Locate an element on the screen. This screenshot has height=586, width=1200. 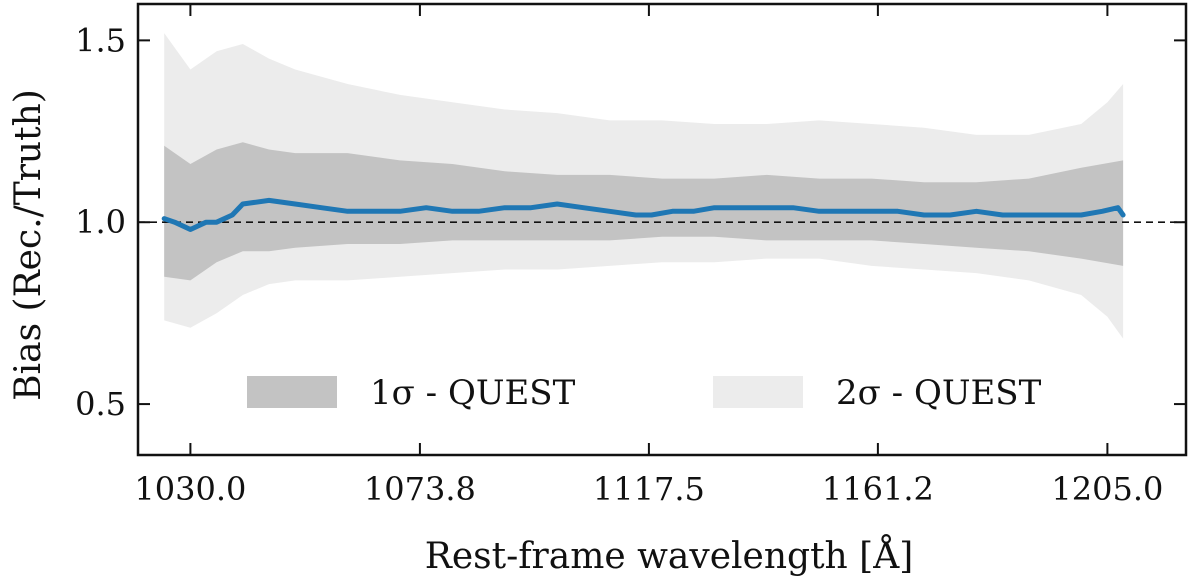
x-tick-label: 1030.0 is located at coordinates (190, 489).